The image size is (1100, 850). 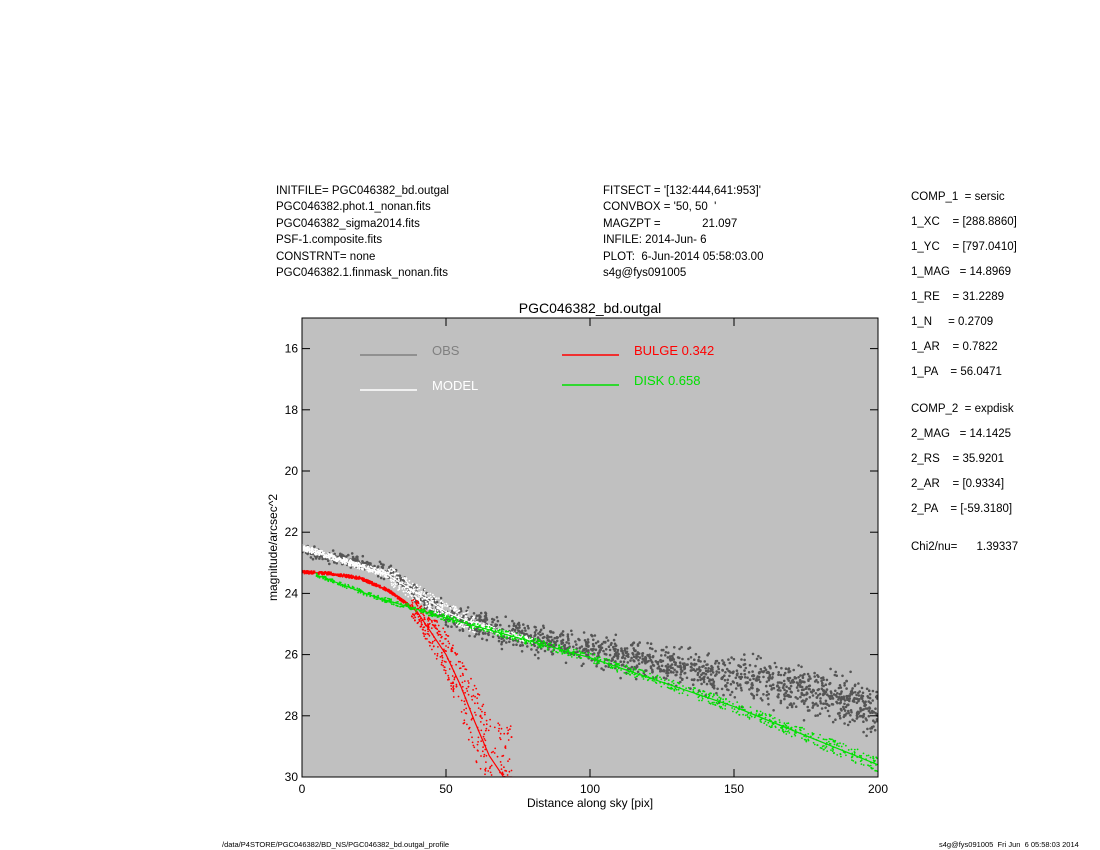 What do you see at coordinates (660, 207) in the screenshot?
I see `header-mid-line: CONVBOX = '50, 50 '` at bounding box center [660, 207].